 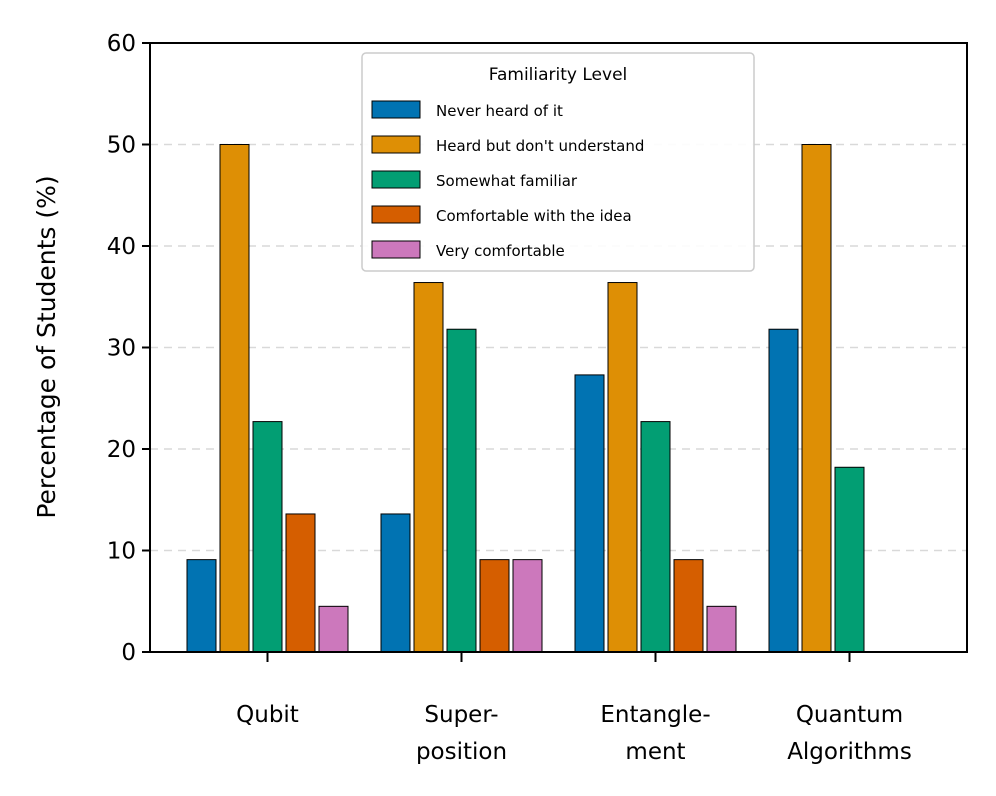 What do you see at coordinates (121, 349) in the screenshot?
I see `y-tick-label: 30` at bounding box center [121, 349].